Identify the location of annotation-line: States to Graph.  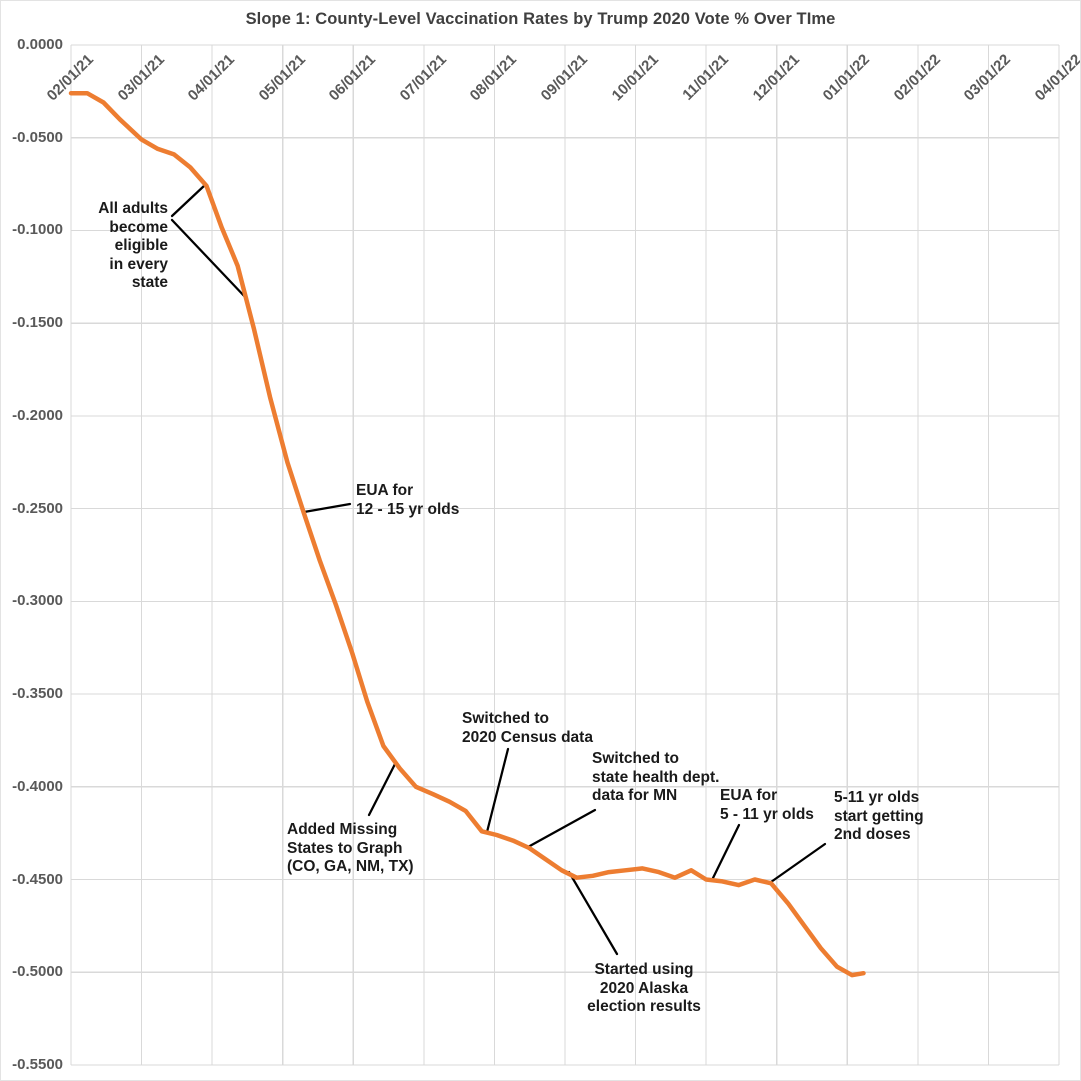
(345, 848).